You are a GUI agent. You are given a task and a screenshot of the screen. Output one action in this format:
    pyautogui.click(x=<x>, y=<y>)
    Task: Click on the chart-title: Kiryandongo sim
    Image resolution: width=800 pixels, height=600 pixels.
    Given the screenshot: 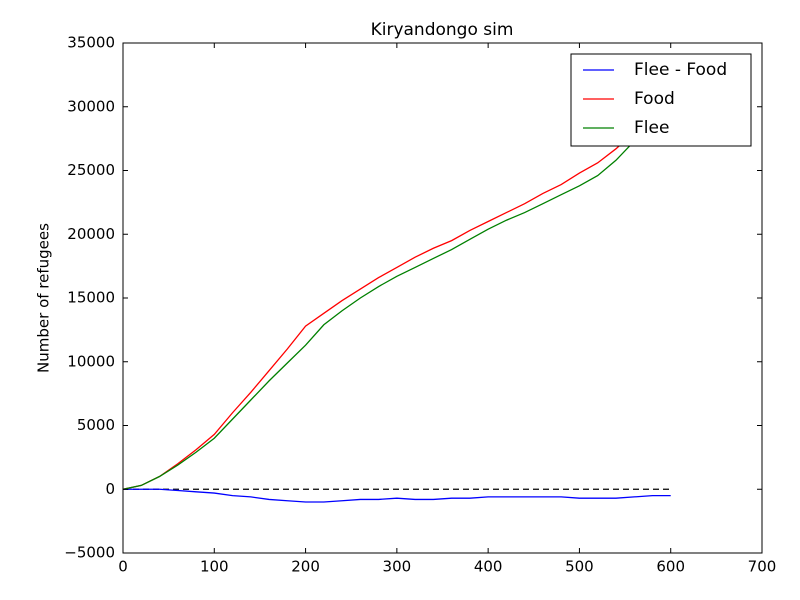 What is the action you would take?
    pyautogui.click(x=442, y=30)
    